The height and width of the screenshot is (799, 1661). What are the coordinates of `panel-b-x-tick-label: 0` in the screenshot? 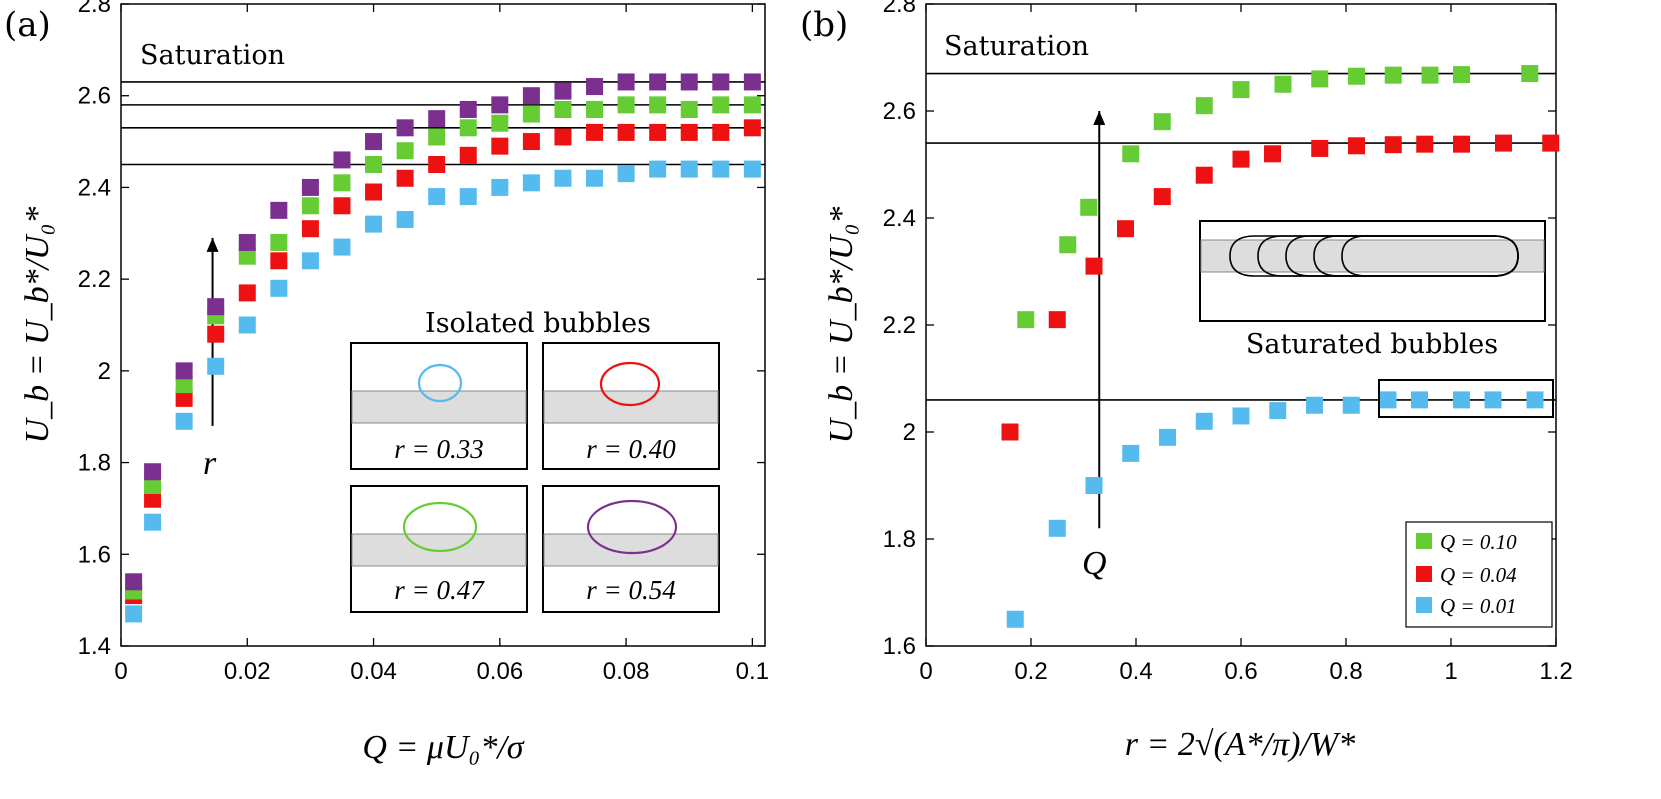 It's located at (925, 671).